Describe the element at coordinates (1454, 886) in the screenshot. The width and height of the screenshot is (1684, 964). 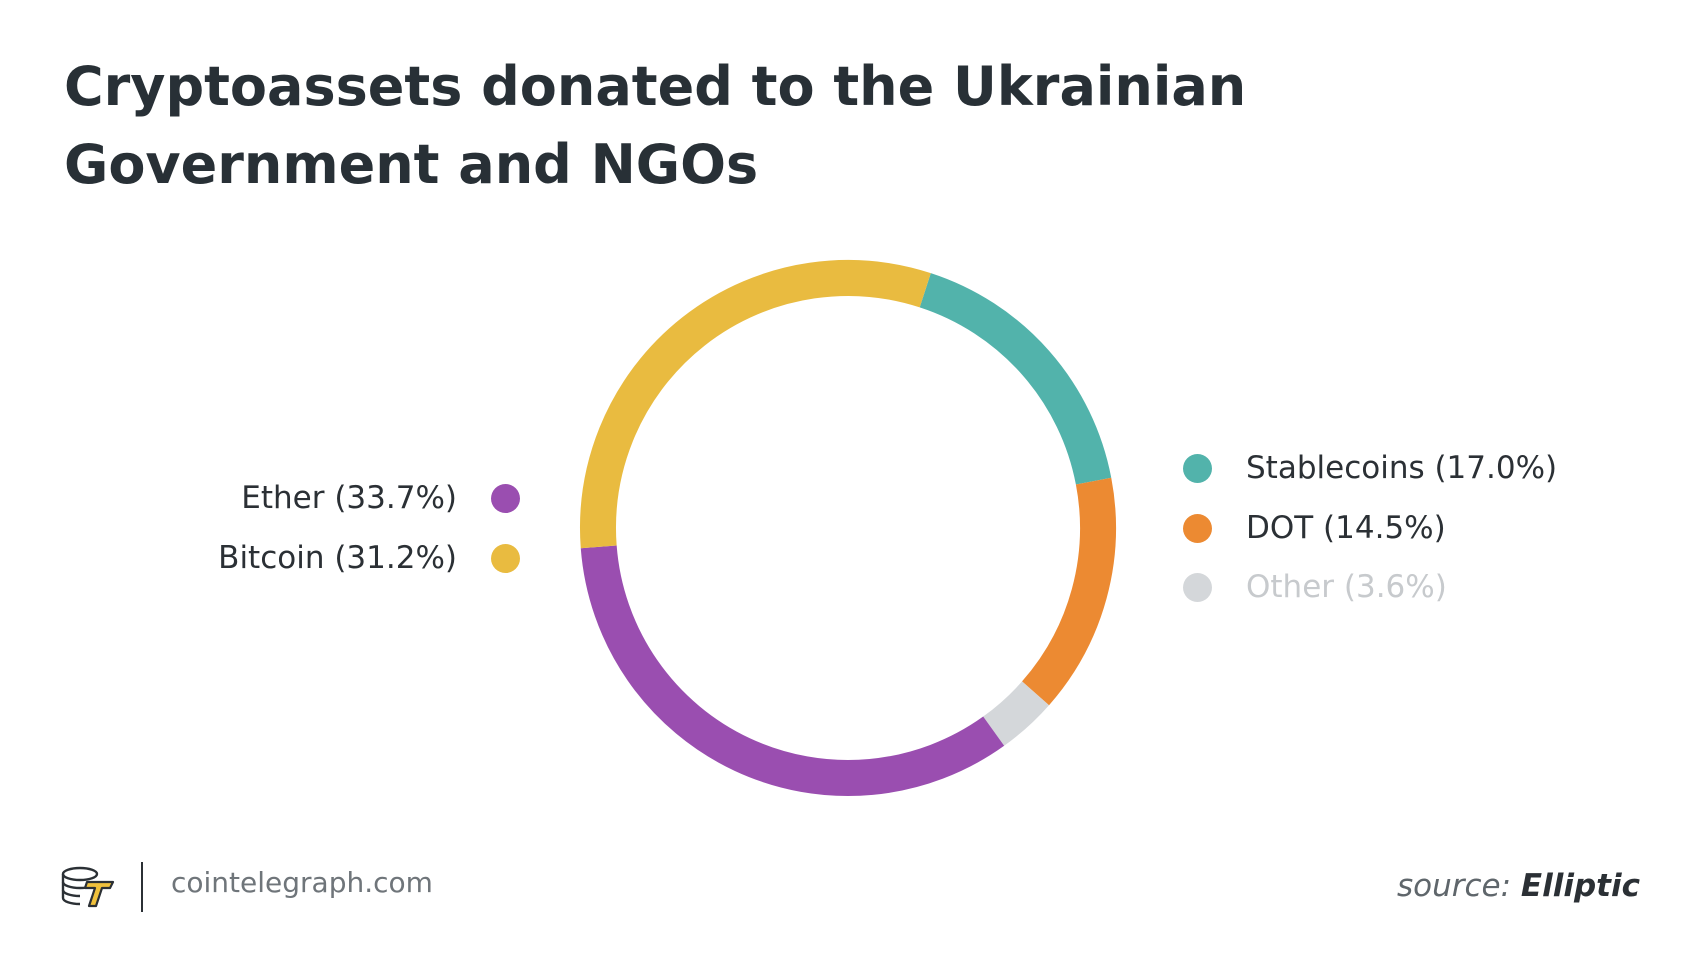
I see `source-prefix: source:` at that location.